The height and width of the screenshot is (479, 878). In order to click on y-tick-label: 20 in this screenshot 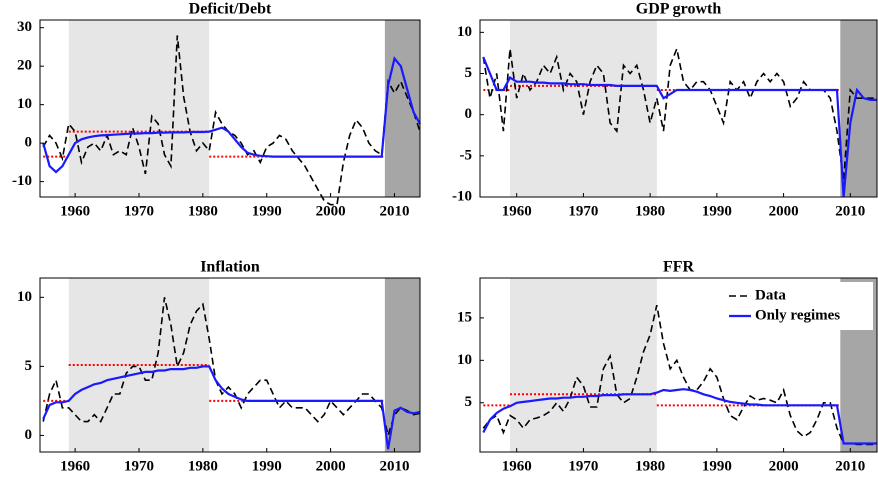, I will do `click(24, 66)`.